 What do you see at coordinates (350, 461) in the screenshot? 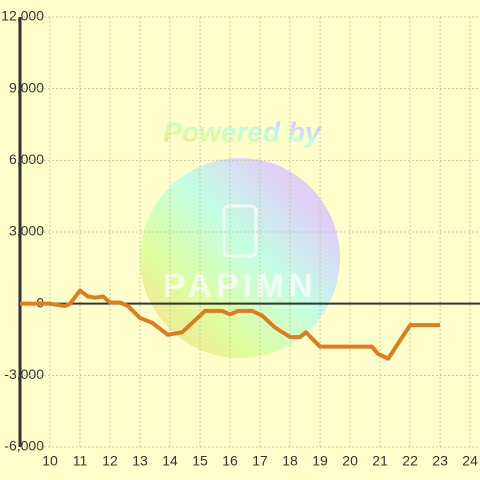
I see `x-tick-label: 20` at bounding box center [350, 461].